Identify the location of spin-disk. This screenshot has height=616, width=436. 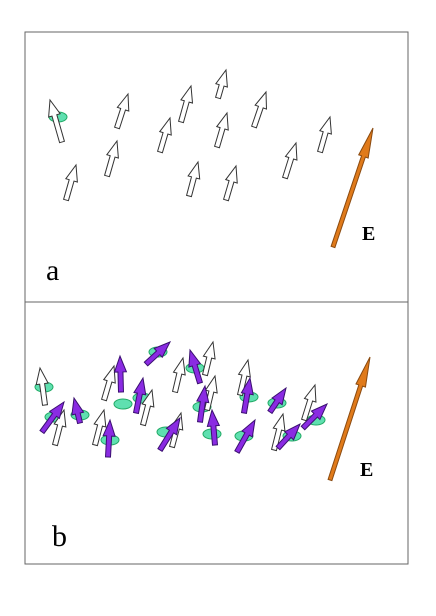
(123, 404).